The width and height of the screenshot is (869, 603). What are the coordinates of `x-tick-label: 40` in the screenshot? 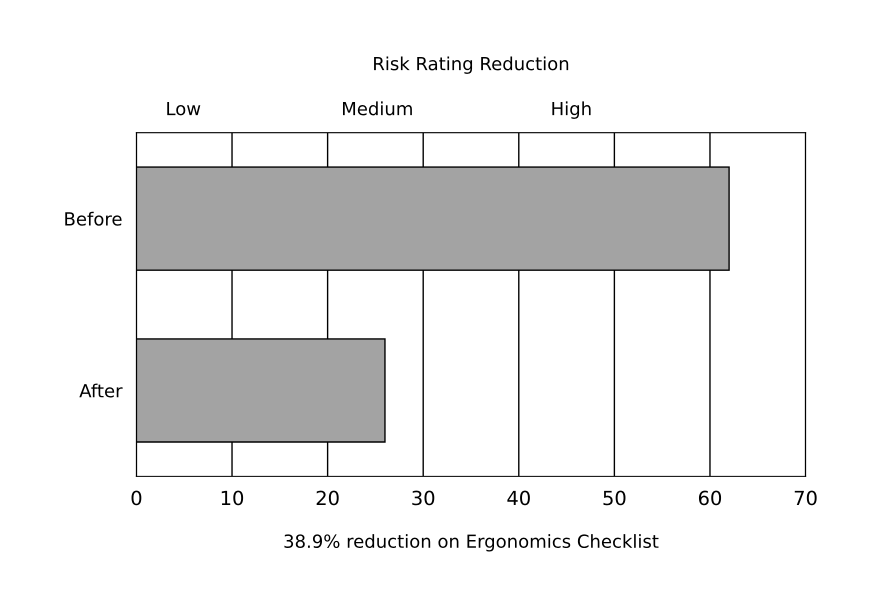 It's located at (518, 498).